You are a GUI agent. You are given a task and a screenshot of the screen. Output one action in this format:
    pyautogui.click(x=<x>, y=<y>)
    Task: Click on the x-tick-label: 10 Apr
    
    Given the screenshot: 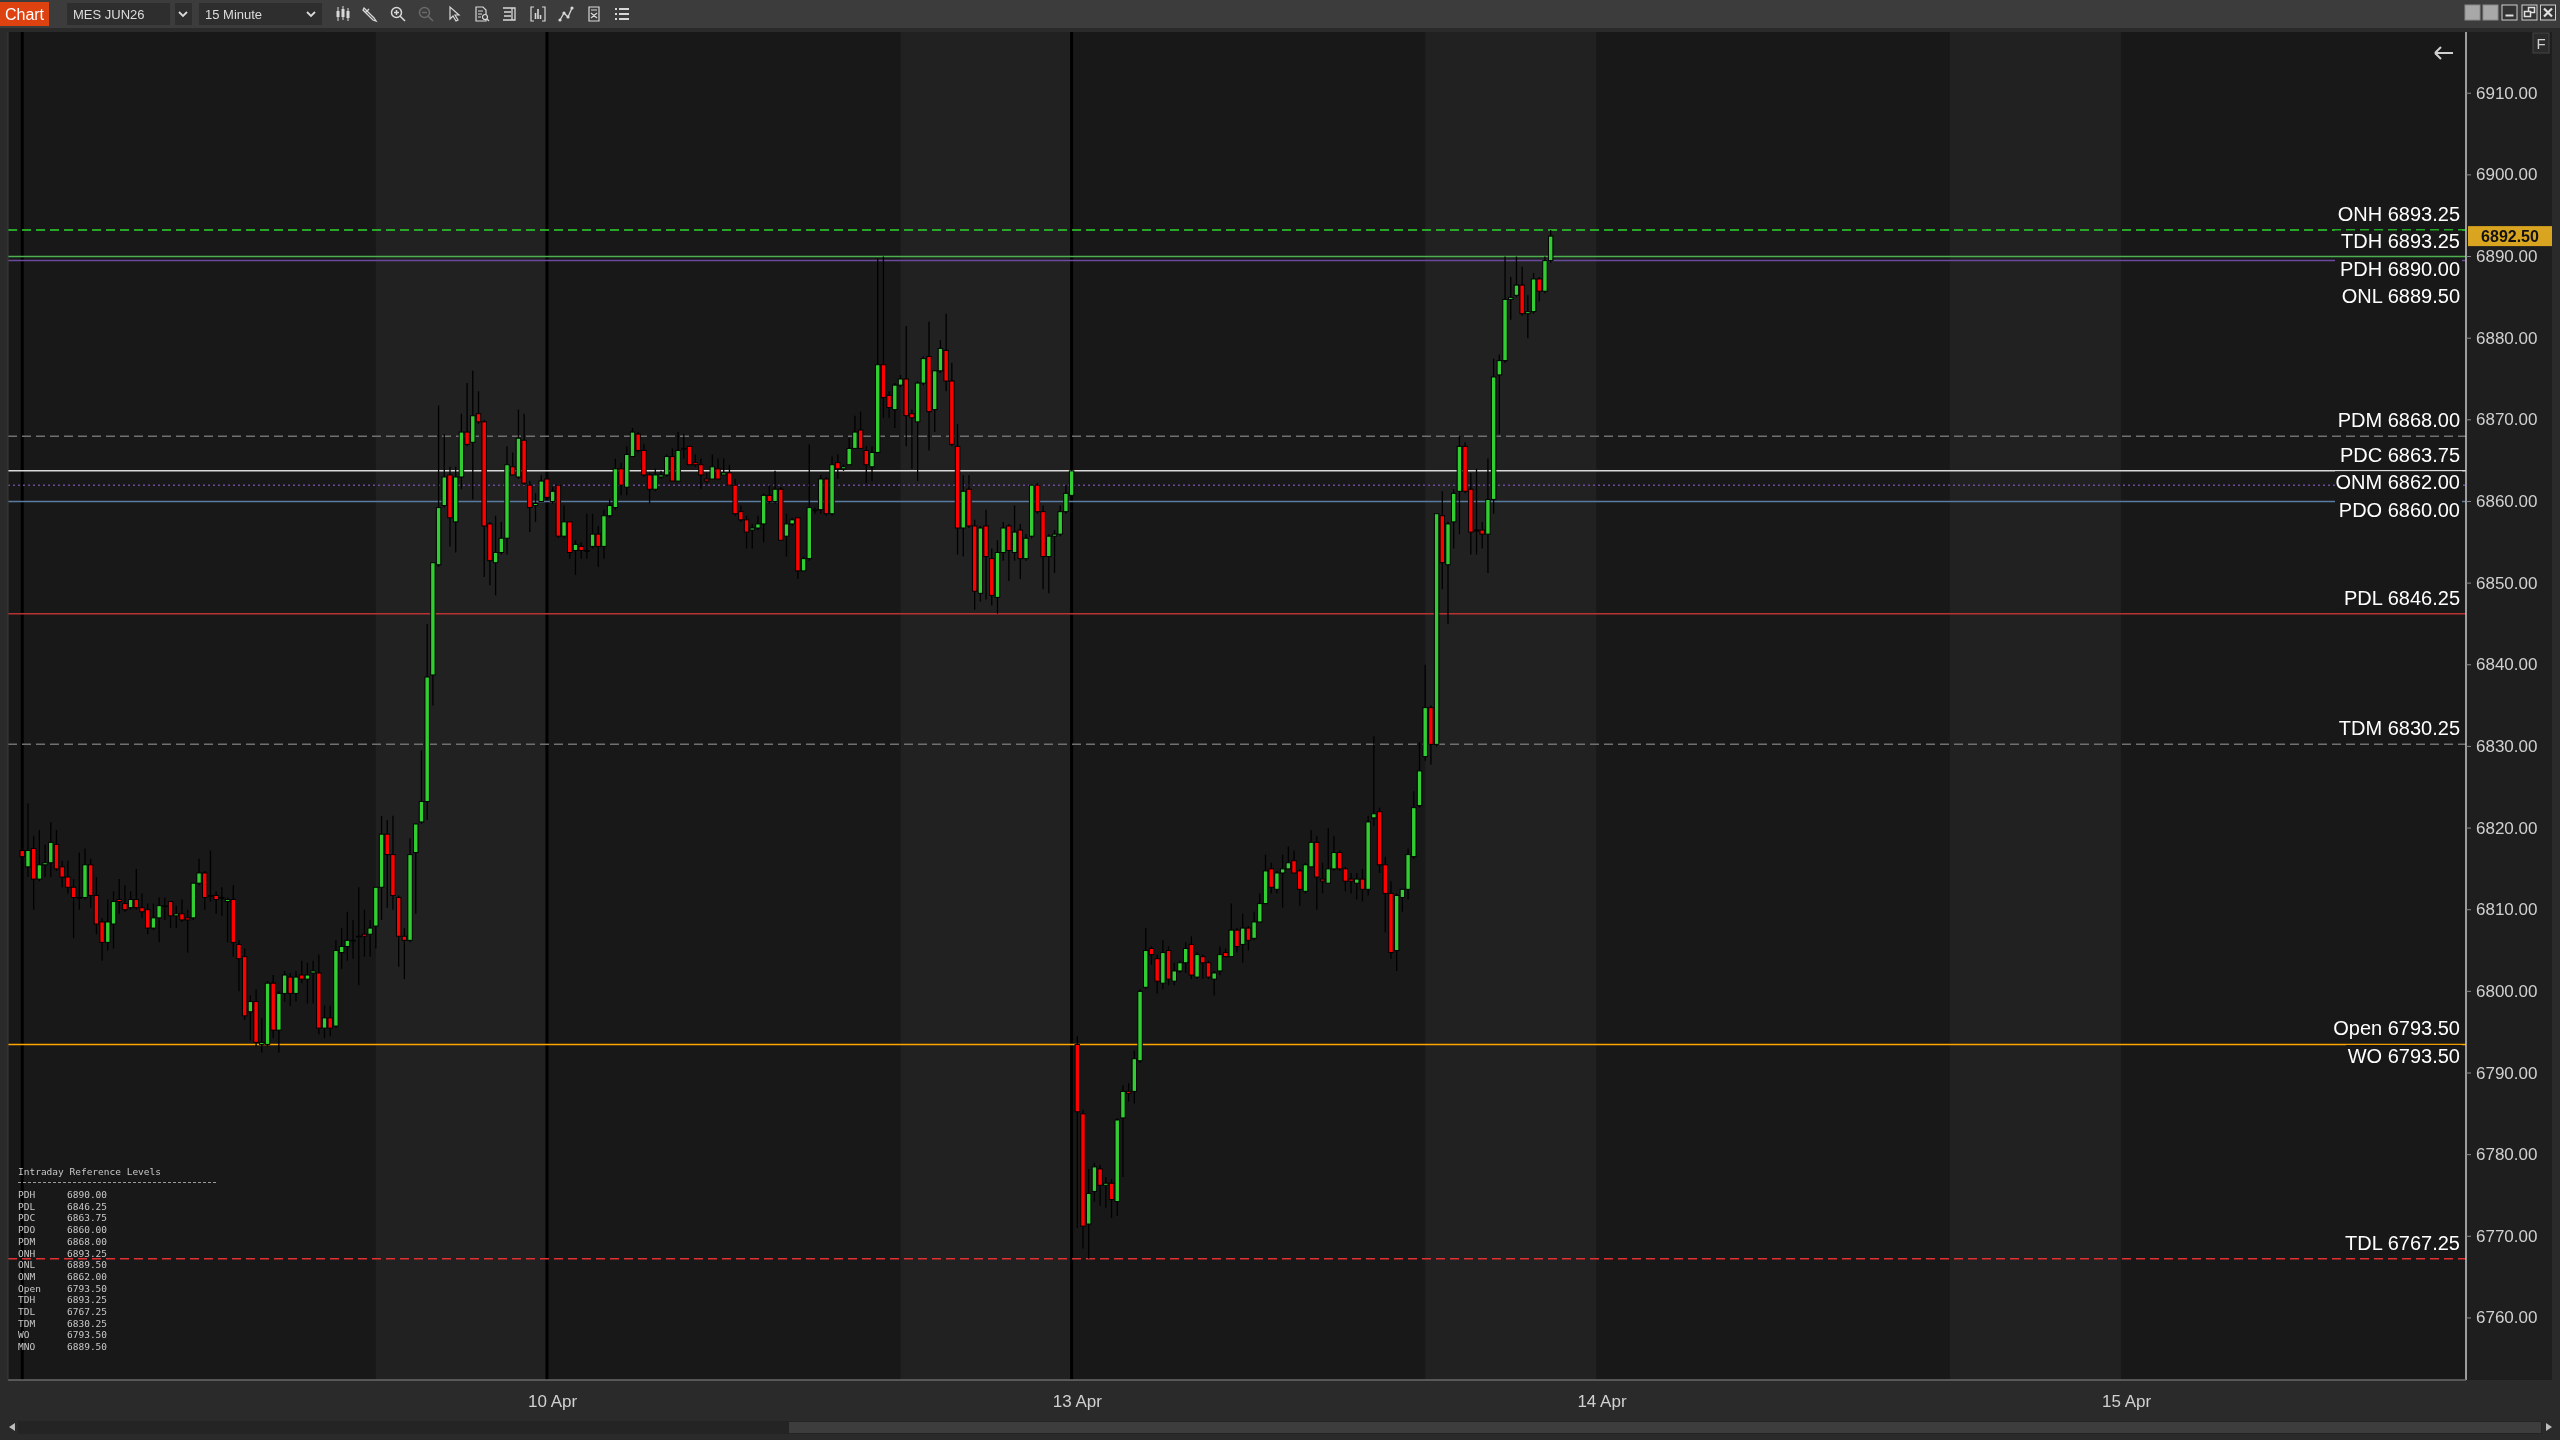 What is the action you would take?
    pyautogui.click(x=553, y=1401)
    